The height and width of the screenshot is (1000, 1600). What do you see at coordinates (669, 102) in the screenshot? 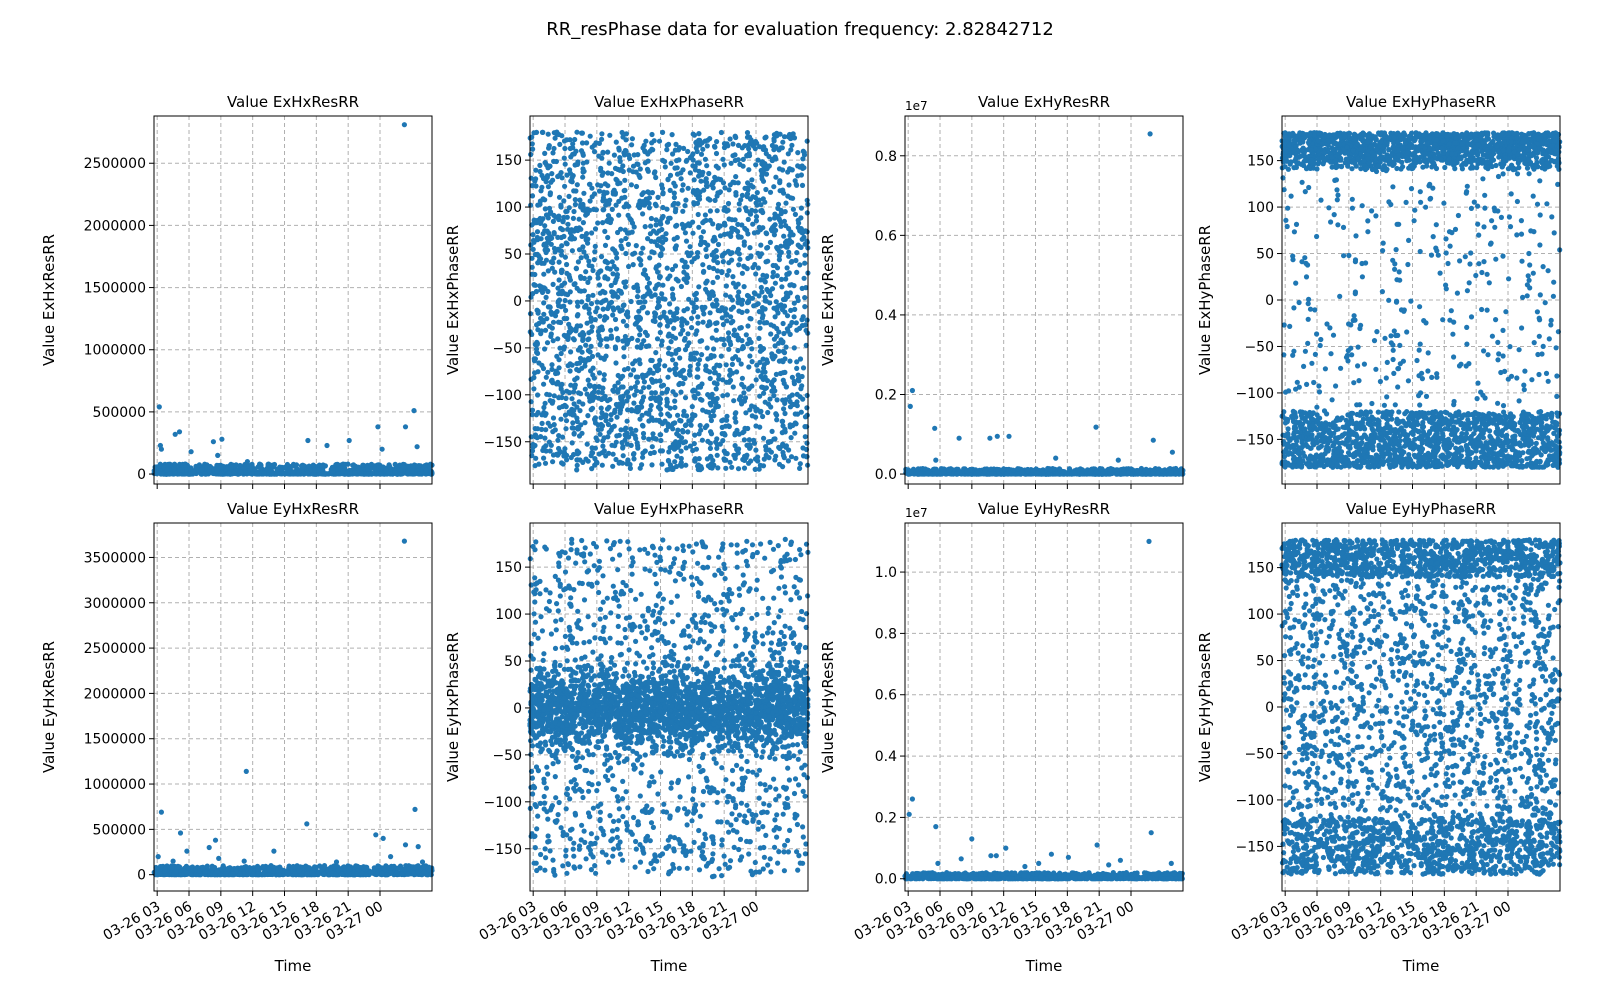
I see `subplot-title: Value ExHxPhaseRR` at bounding box center [669, 102].